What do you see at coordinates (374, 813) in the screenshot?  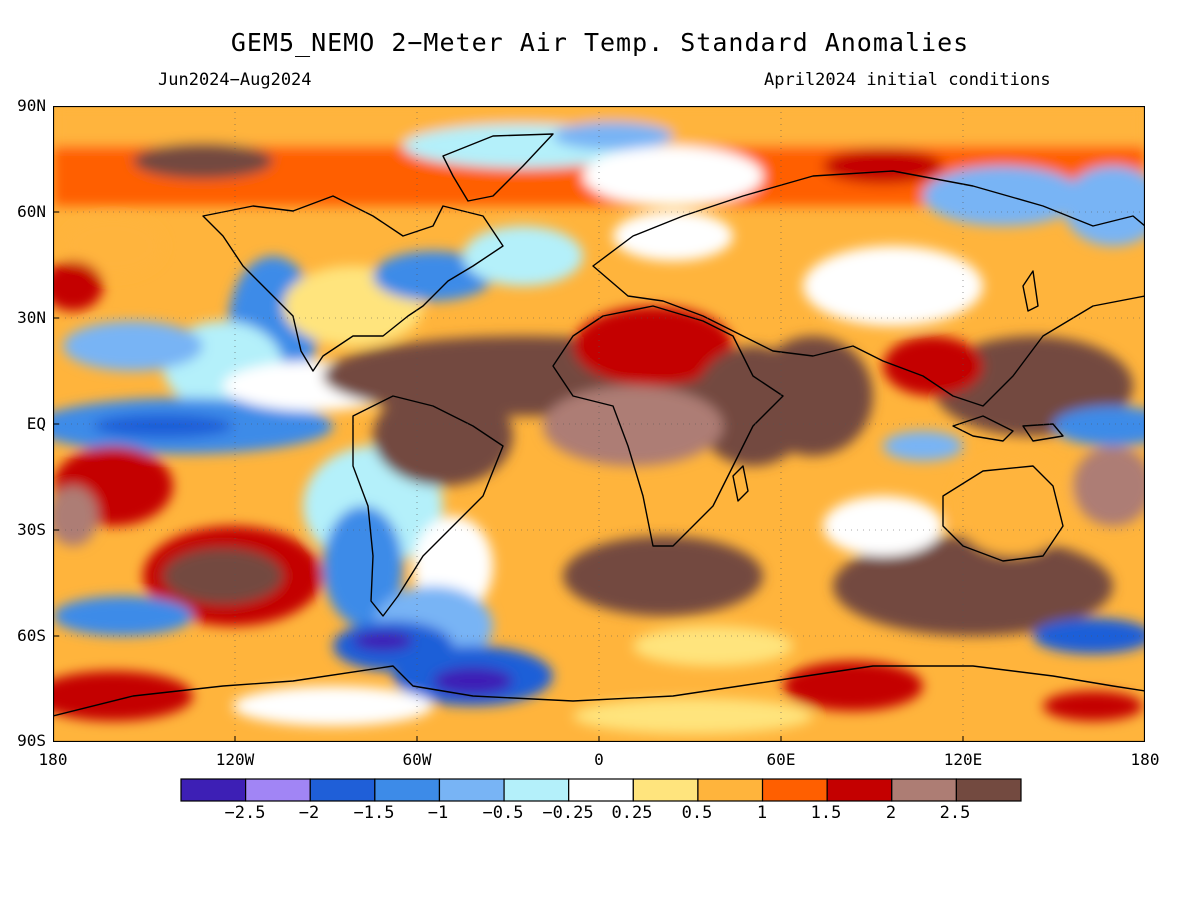 I see `legend-label: −1.5` at bounding box center [374, 813].